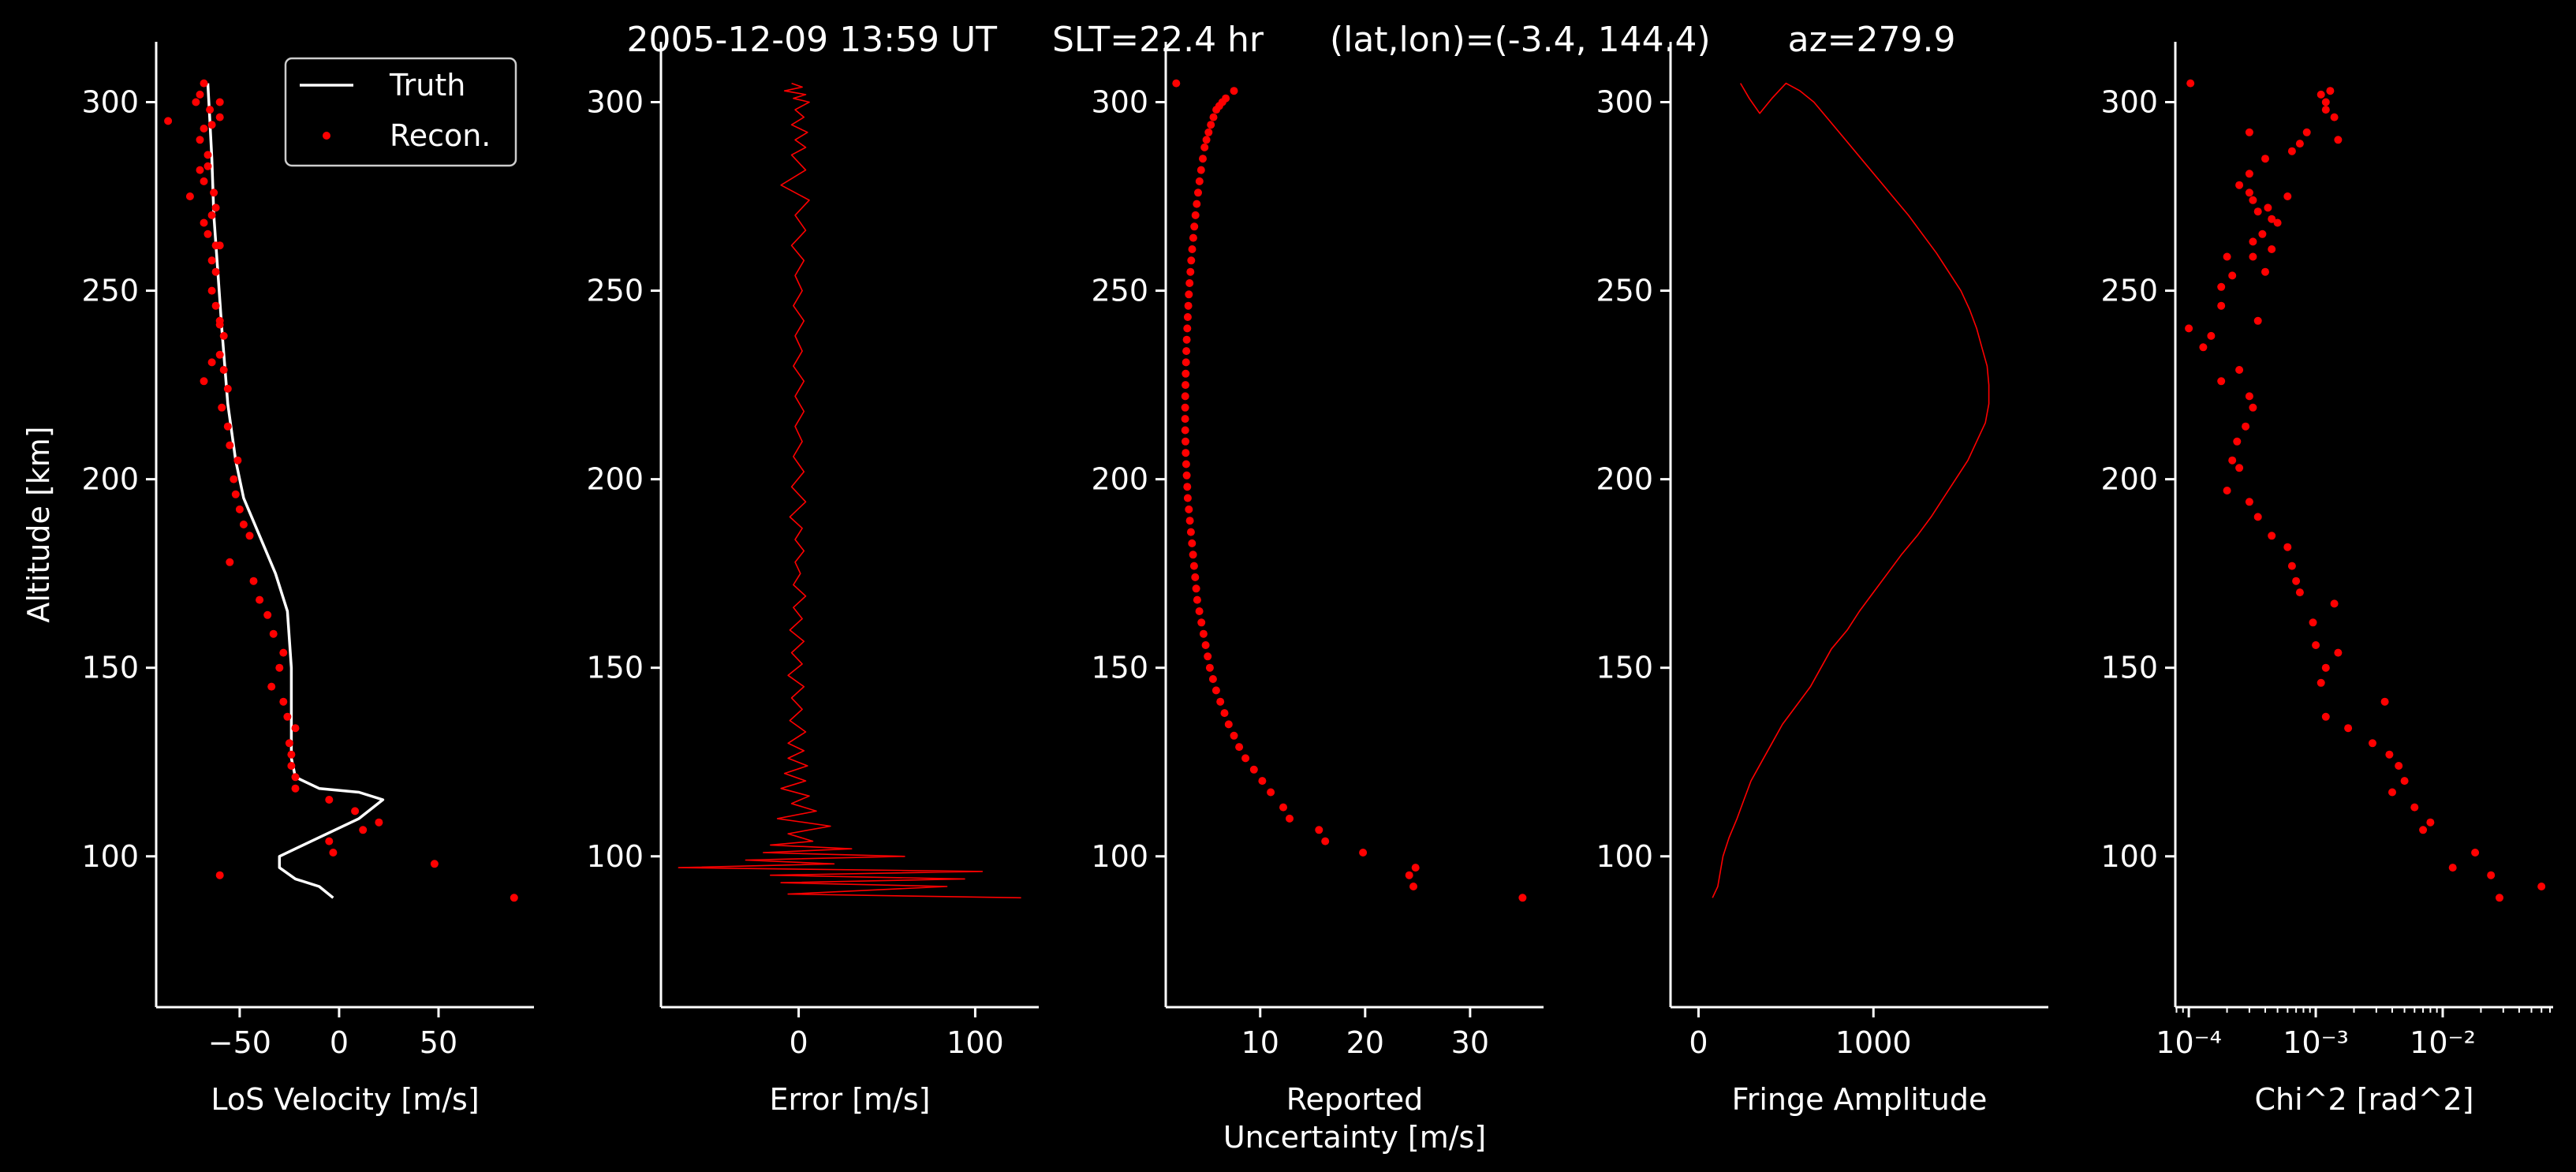  What do you see at coordinates (1470, 1043) in the screenshot?
I see `x-tick-label: 30` at bounding box center [1470, 1043].